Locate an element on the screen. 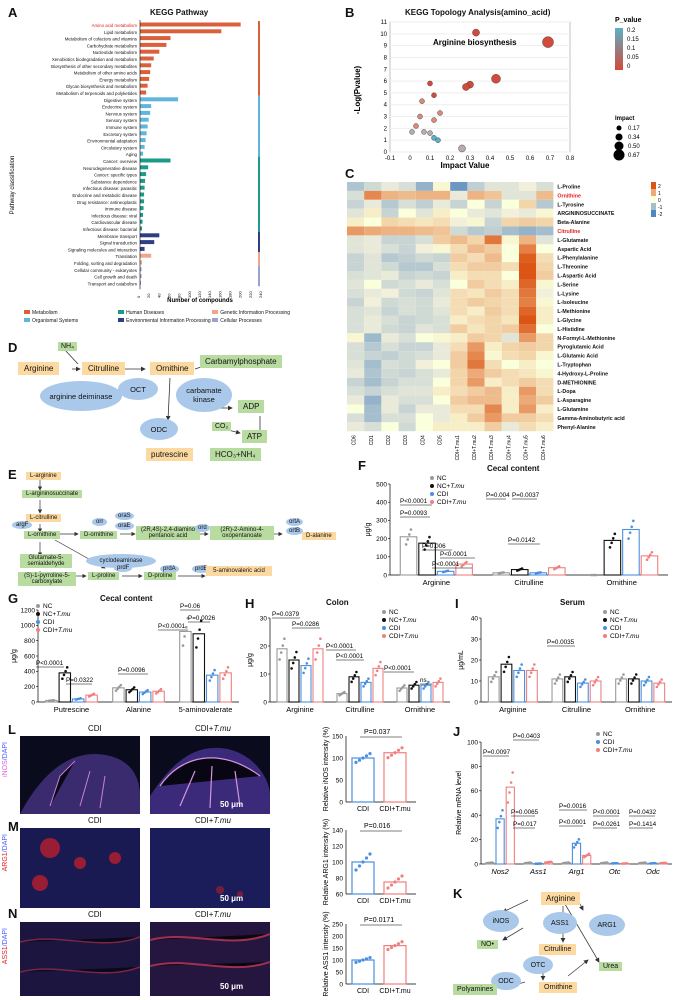 This screenshot has height=1000, width=676. I-legend-marker is located at coordinates (605, 612).